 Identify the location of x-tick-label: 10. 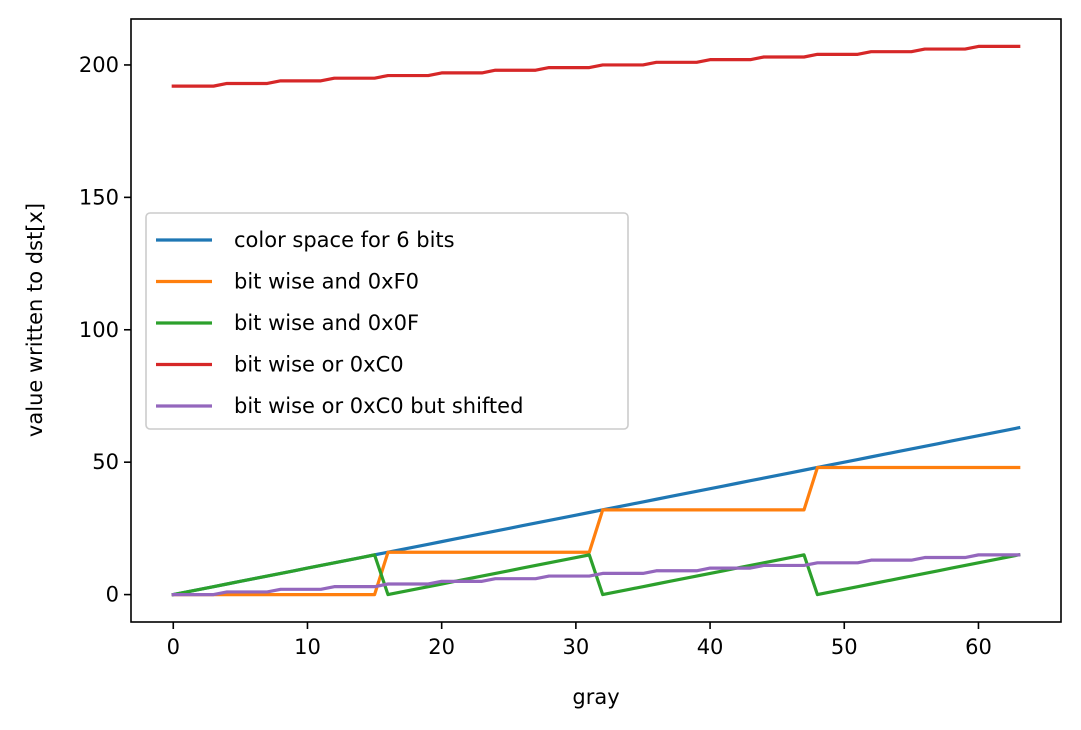
(307, 647).